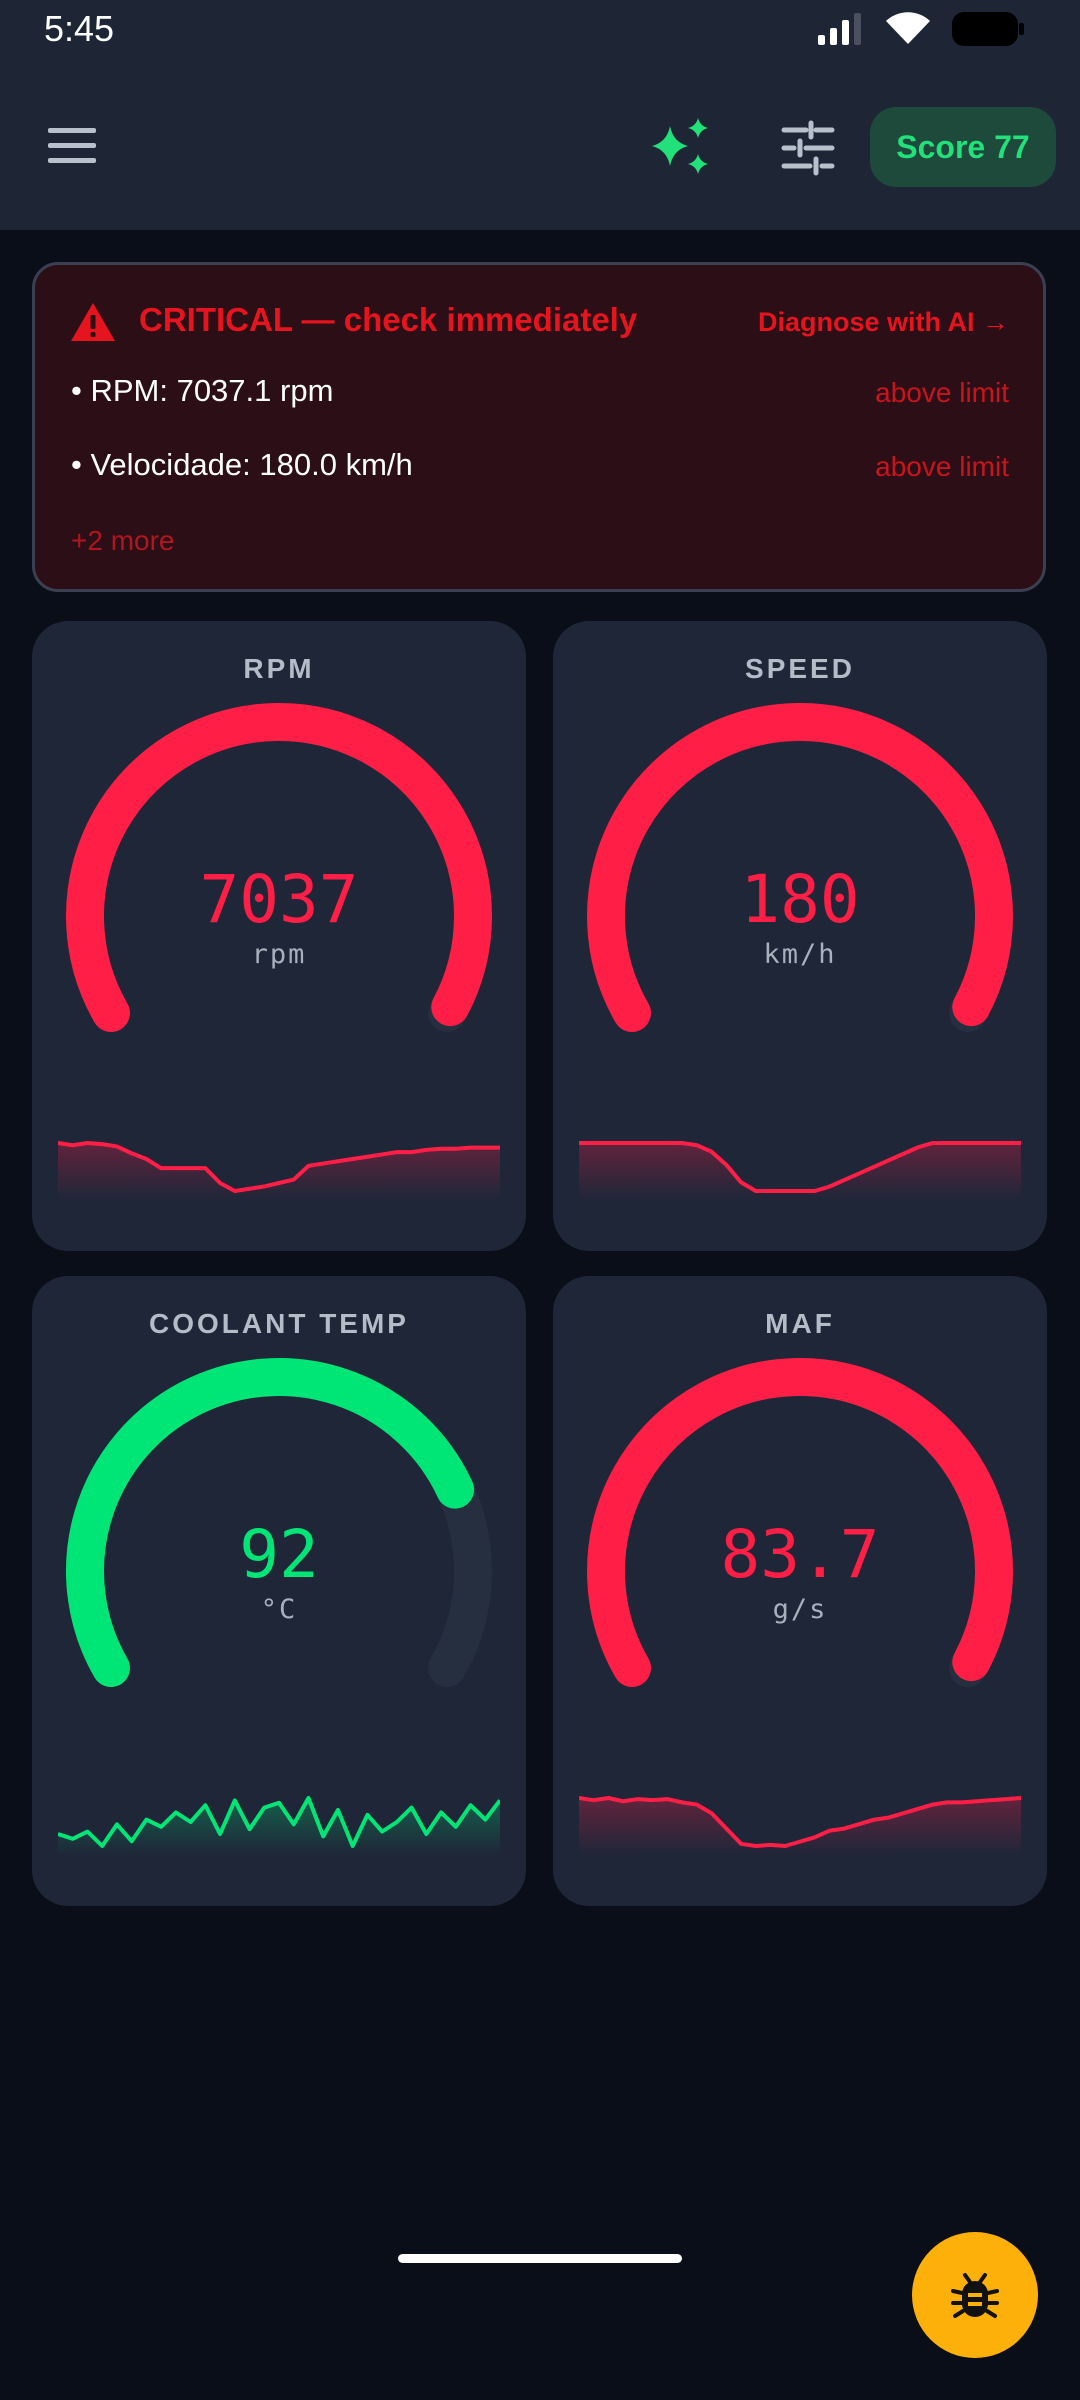 Image resolution: width=1080 pixels, height=2400 pixels. Describe the element at coordinates (839, 29) in the screenshot. I see `cellular-signal-icon` at that location.